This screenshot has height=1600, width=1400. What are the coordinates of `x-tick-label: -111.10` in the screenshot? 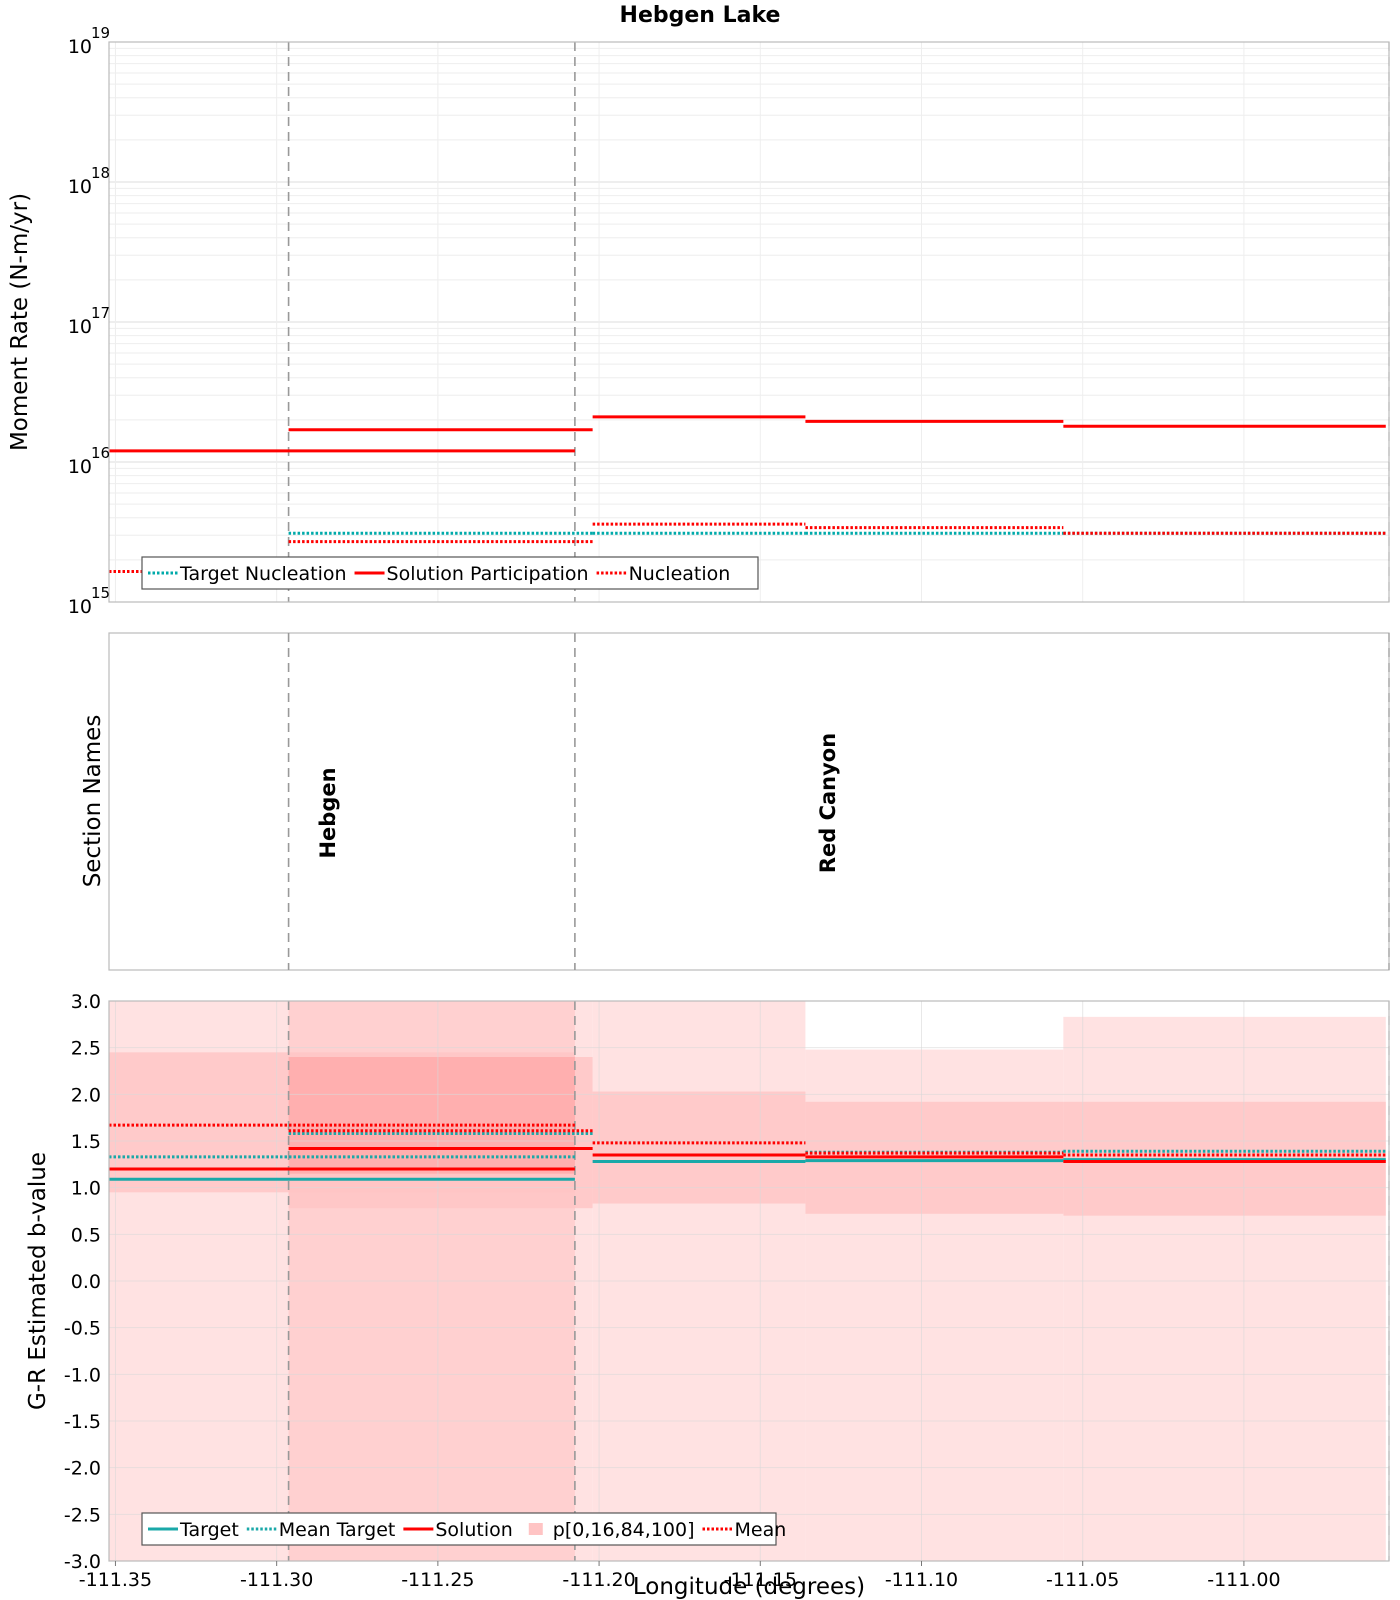 It's located at (921, 1580).